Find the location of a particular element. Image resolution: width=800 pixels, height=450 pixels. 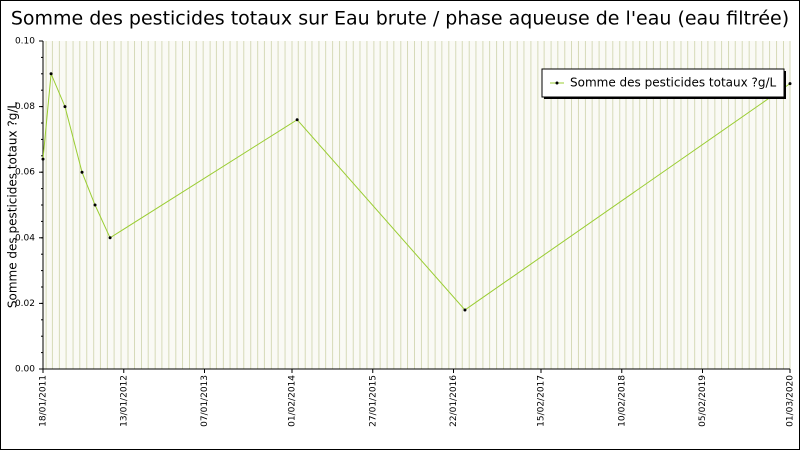

y-tick-label: 0.06 is located at coordinates (25, 173).